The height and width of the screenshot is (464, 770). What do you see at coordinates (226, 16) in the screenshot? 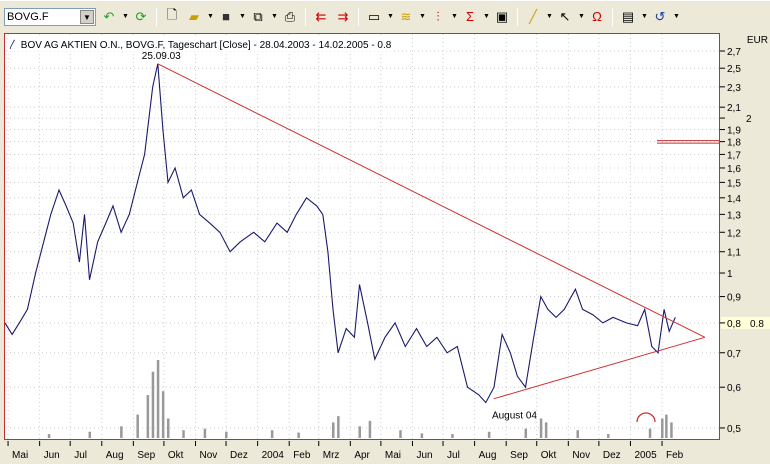
I see `save-disk-icon: ■` at bounding box center [226, 16].